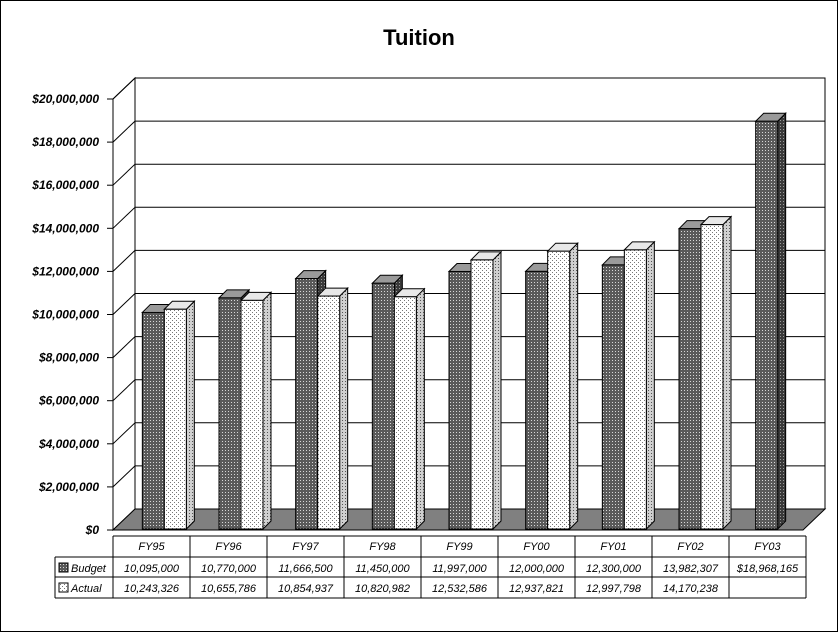  Describe the element at coordinates (86, 589) in the screenshot. I see `legend-label-actual: Actual` at that location.